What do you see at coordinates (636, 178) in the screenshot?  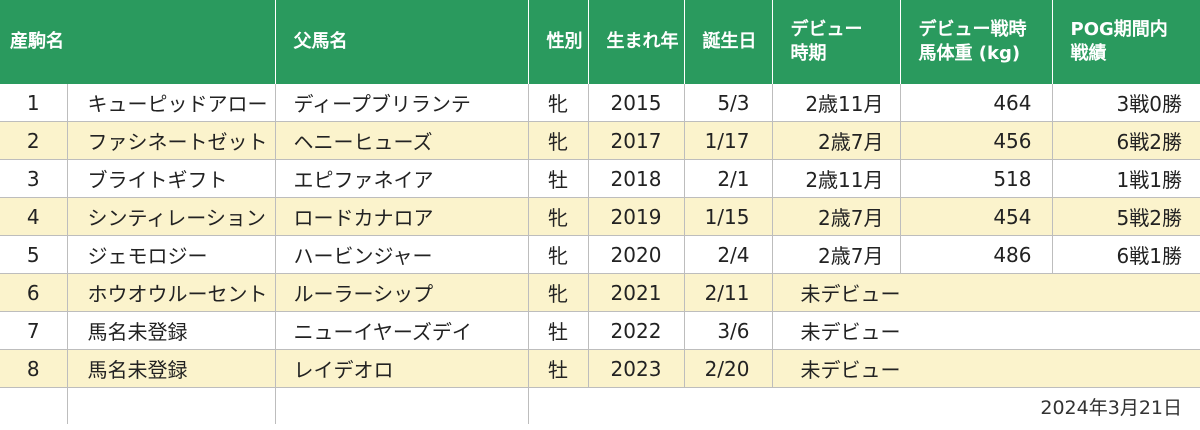 I see `birth-year: 2018` at bounding box center [636, 178].